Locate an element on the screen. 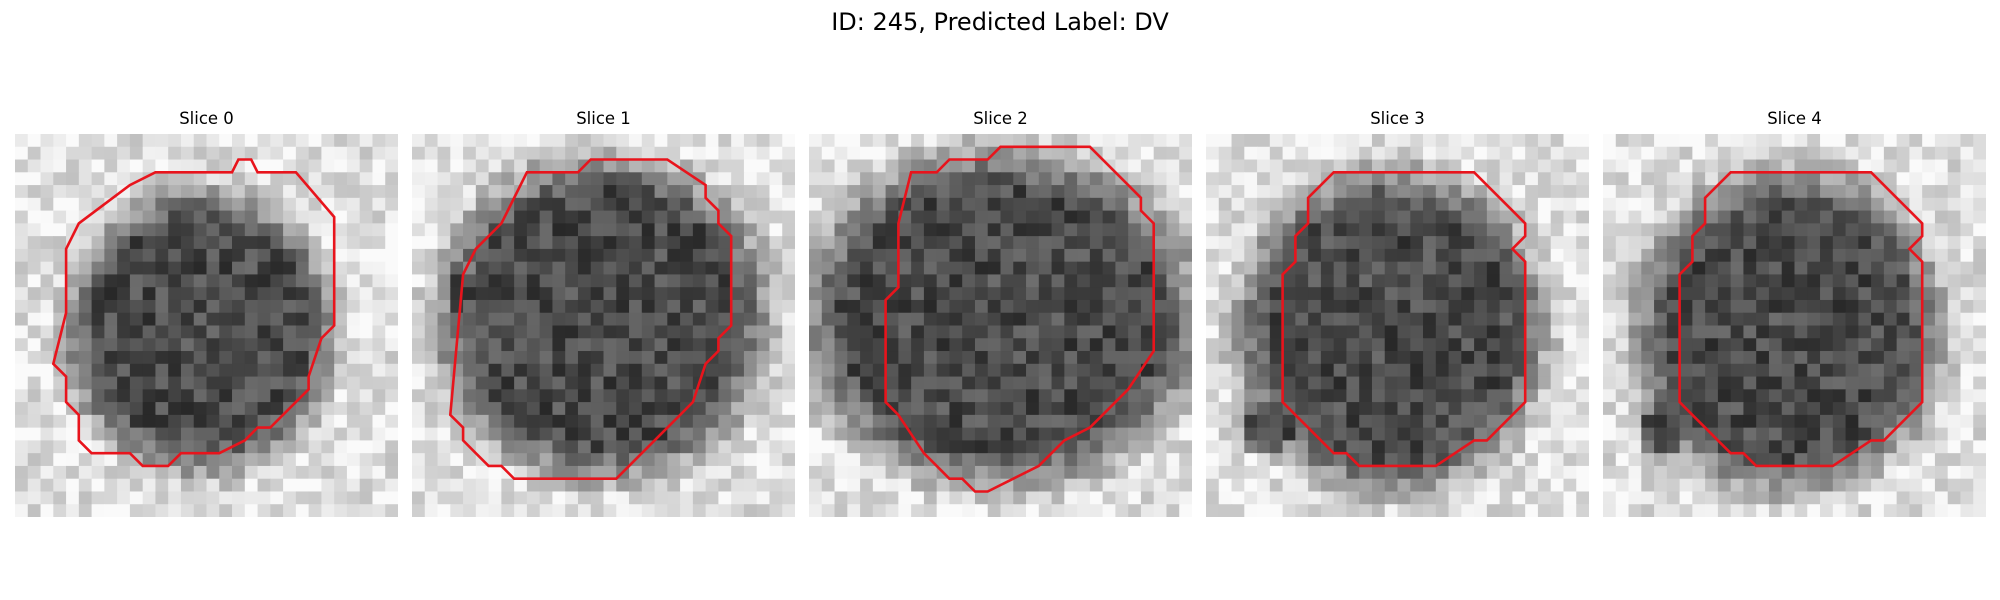 This screenshot has width=2000, height=600. slice-title: Slice 4 is located at coordinates (1794, 118).